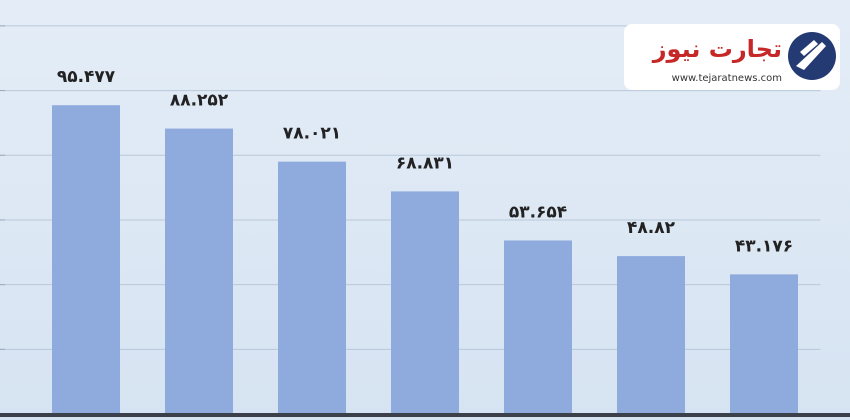 The image size is (850, 420). What do you see at coordinates (651, 228) in the screenshot?
I see `value-label: ۴۸.۸۲` at bounding box center [651, 228].